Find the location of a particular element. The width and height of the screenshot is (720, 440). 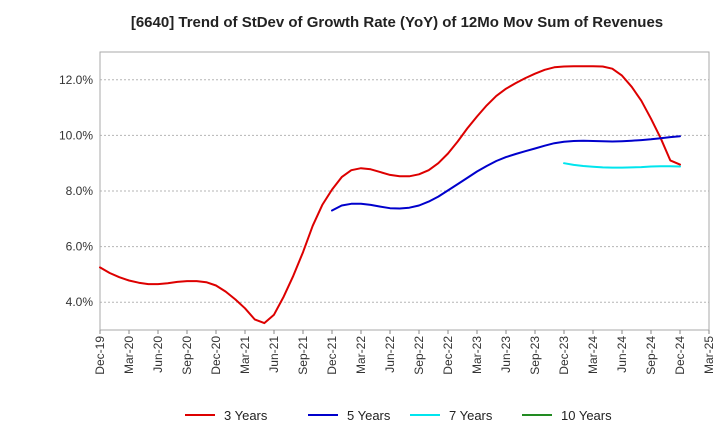

y-tick-label: 8.0% is located at coordinates (80, 191).